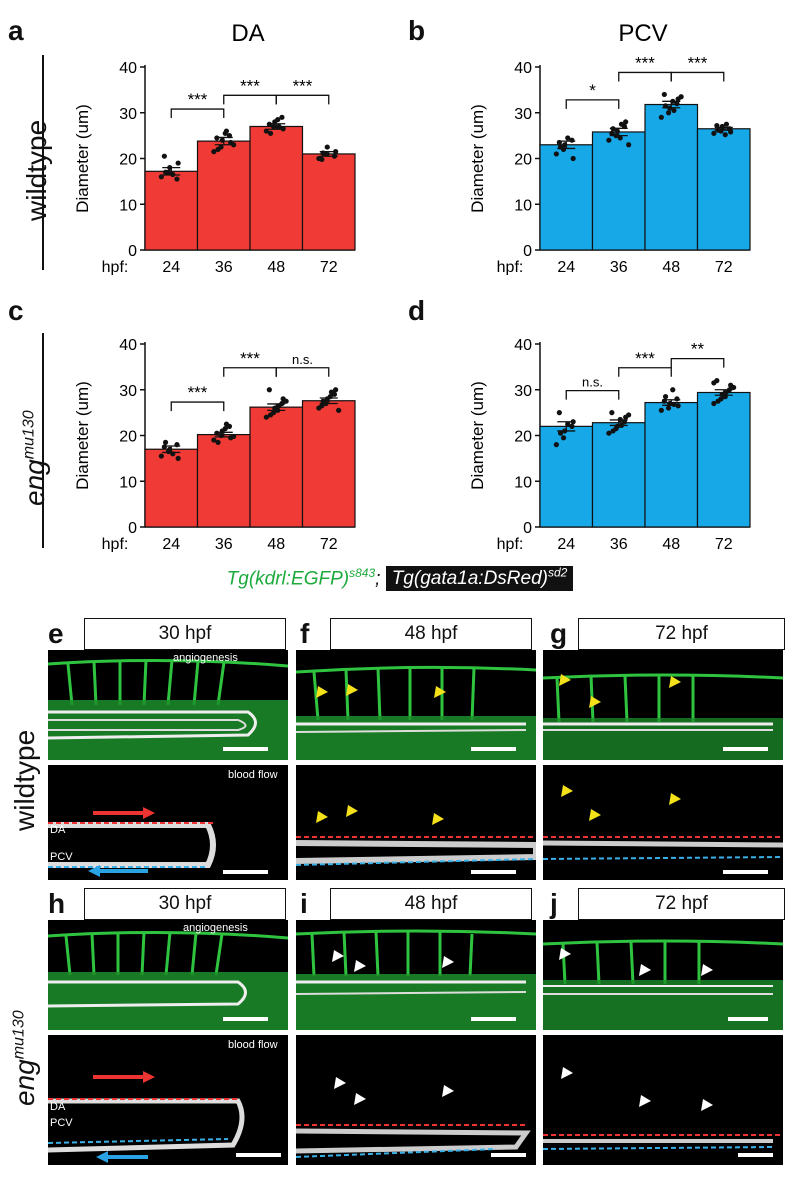 The height and width of the screenshot is (1178, 800). What do you see at coordinates (168, 709) in the screenshot?
I see `vessel-drawing-e` at bounding box center [168, 709].